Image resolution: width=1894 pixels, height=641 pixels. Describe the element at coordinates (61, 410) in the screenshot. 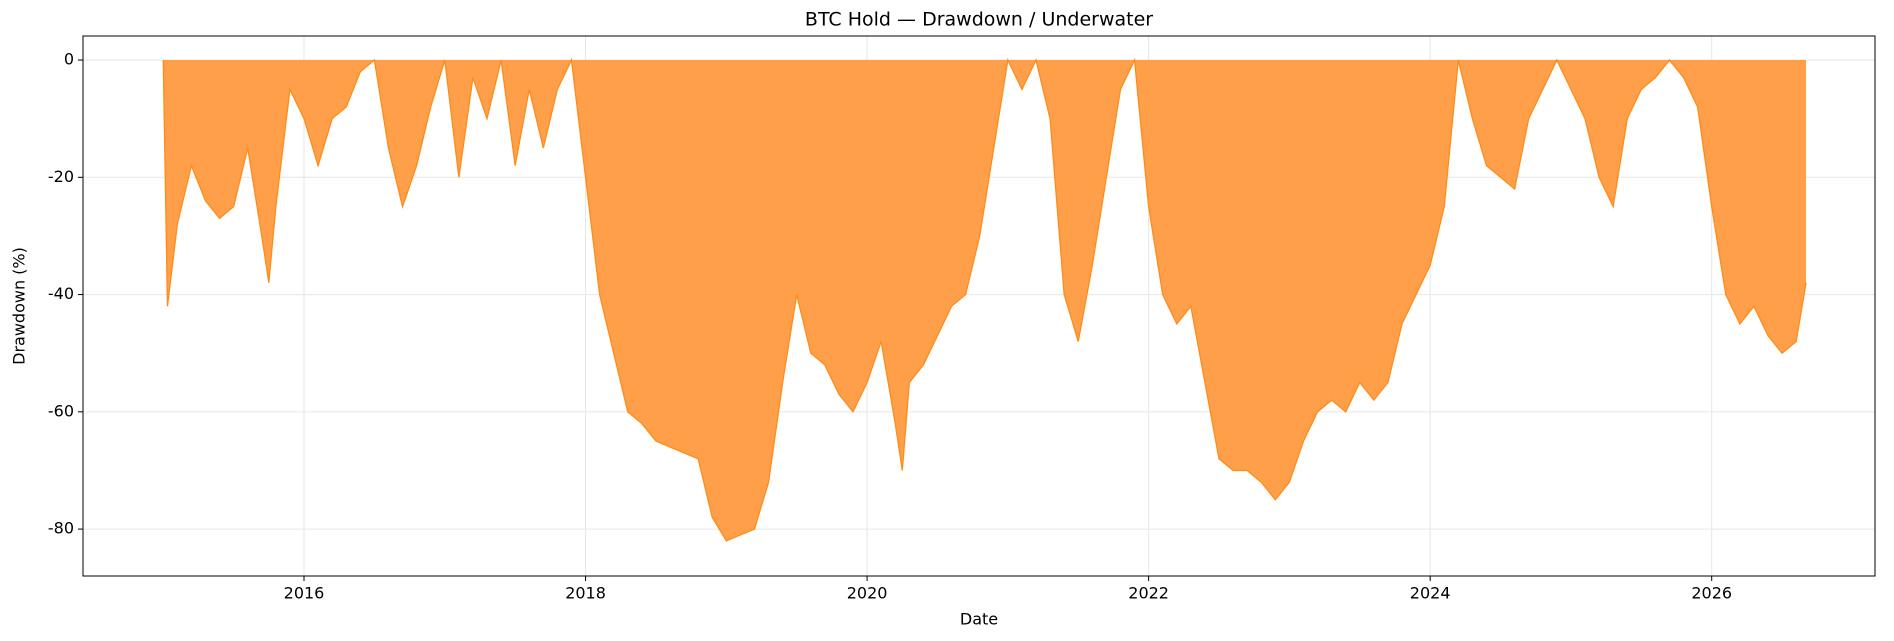

I see `y-tick-label: -60` at that location.